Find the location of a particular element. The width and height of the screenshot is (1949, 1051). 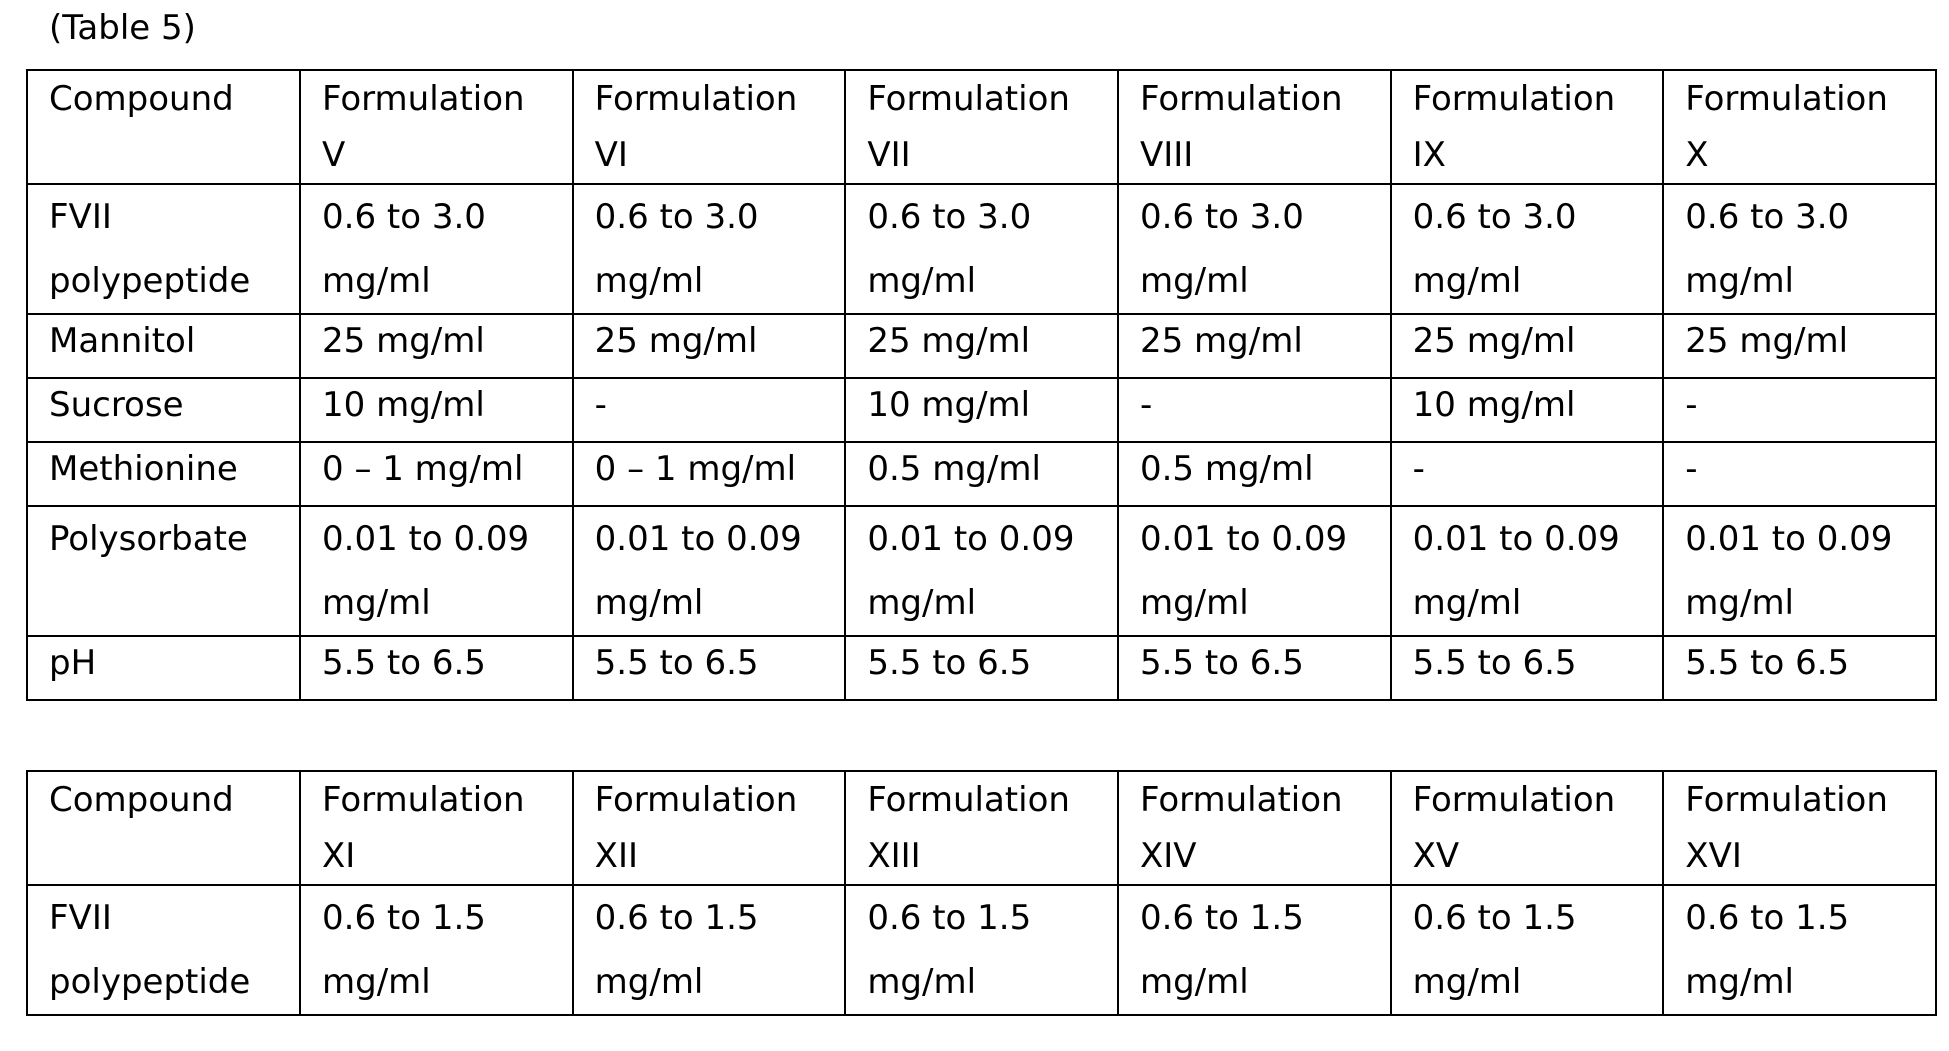

header-cell: Formulation V is located at coordinates (436, 127).